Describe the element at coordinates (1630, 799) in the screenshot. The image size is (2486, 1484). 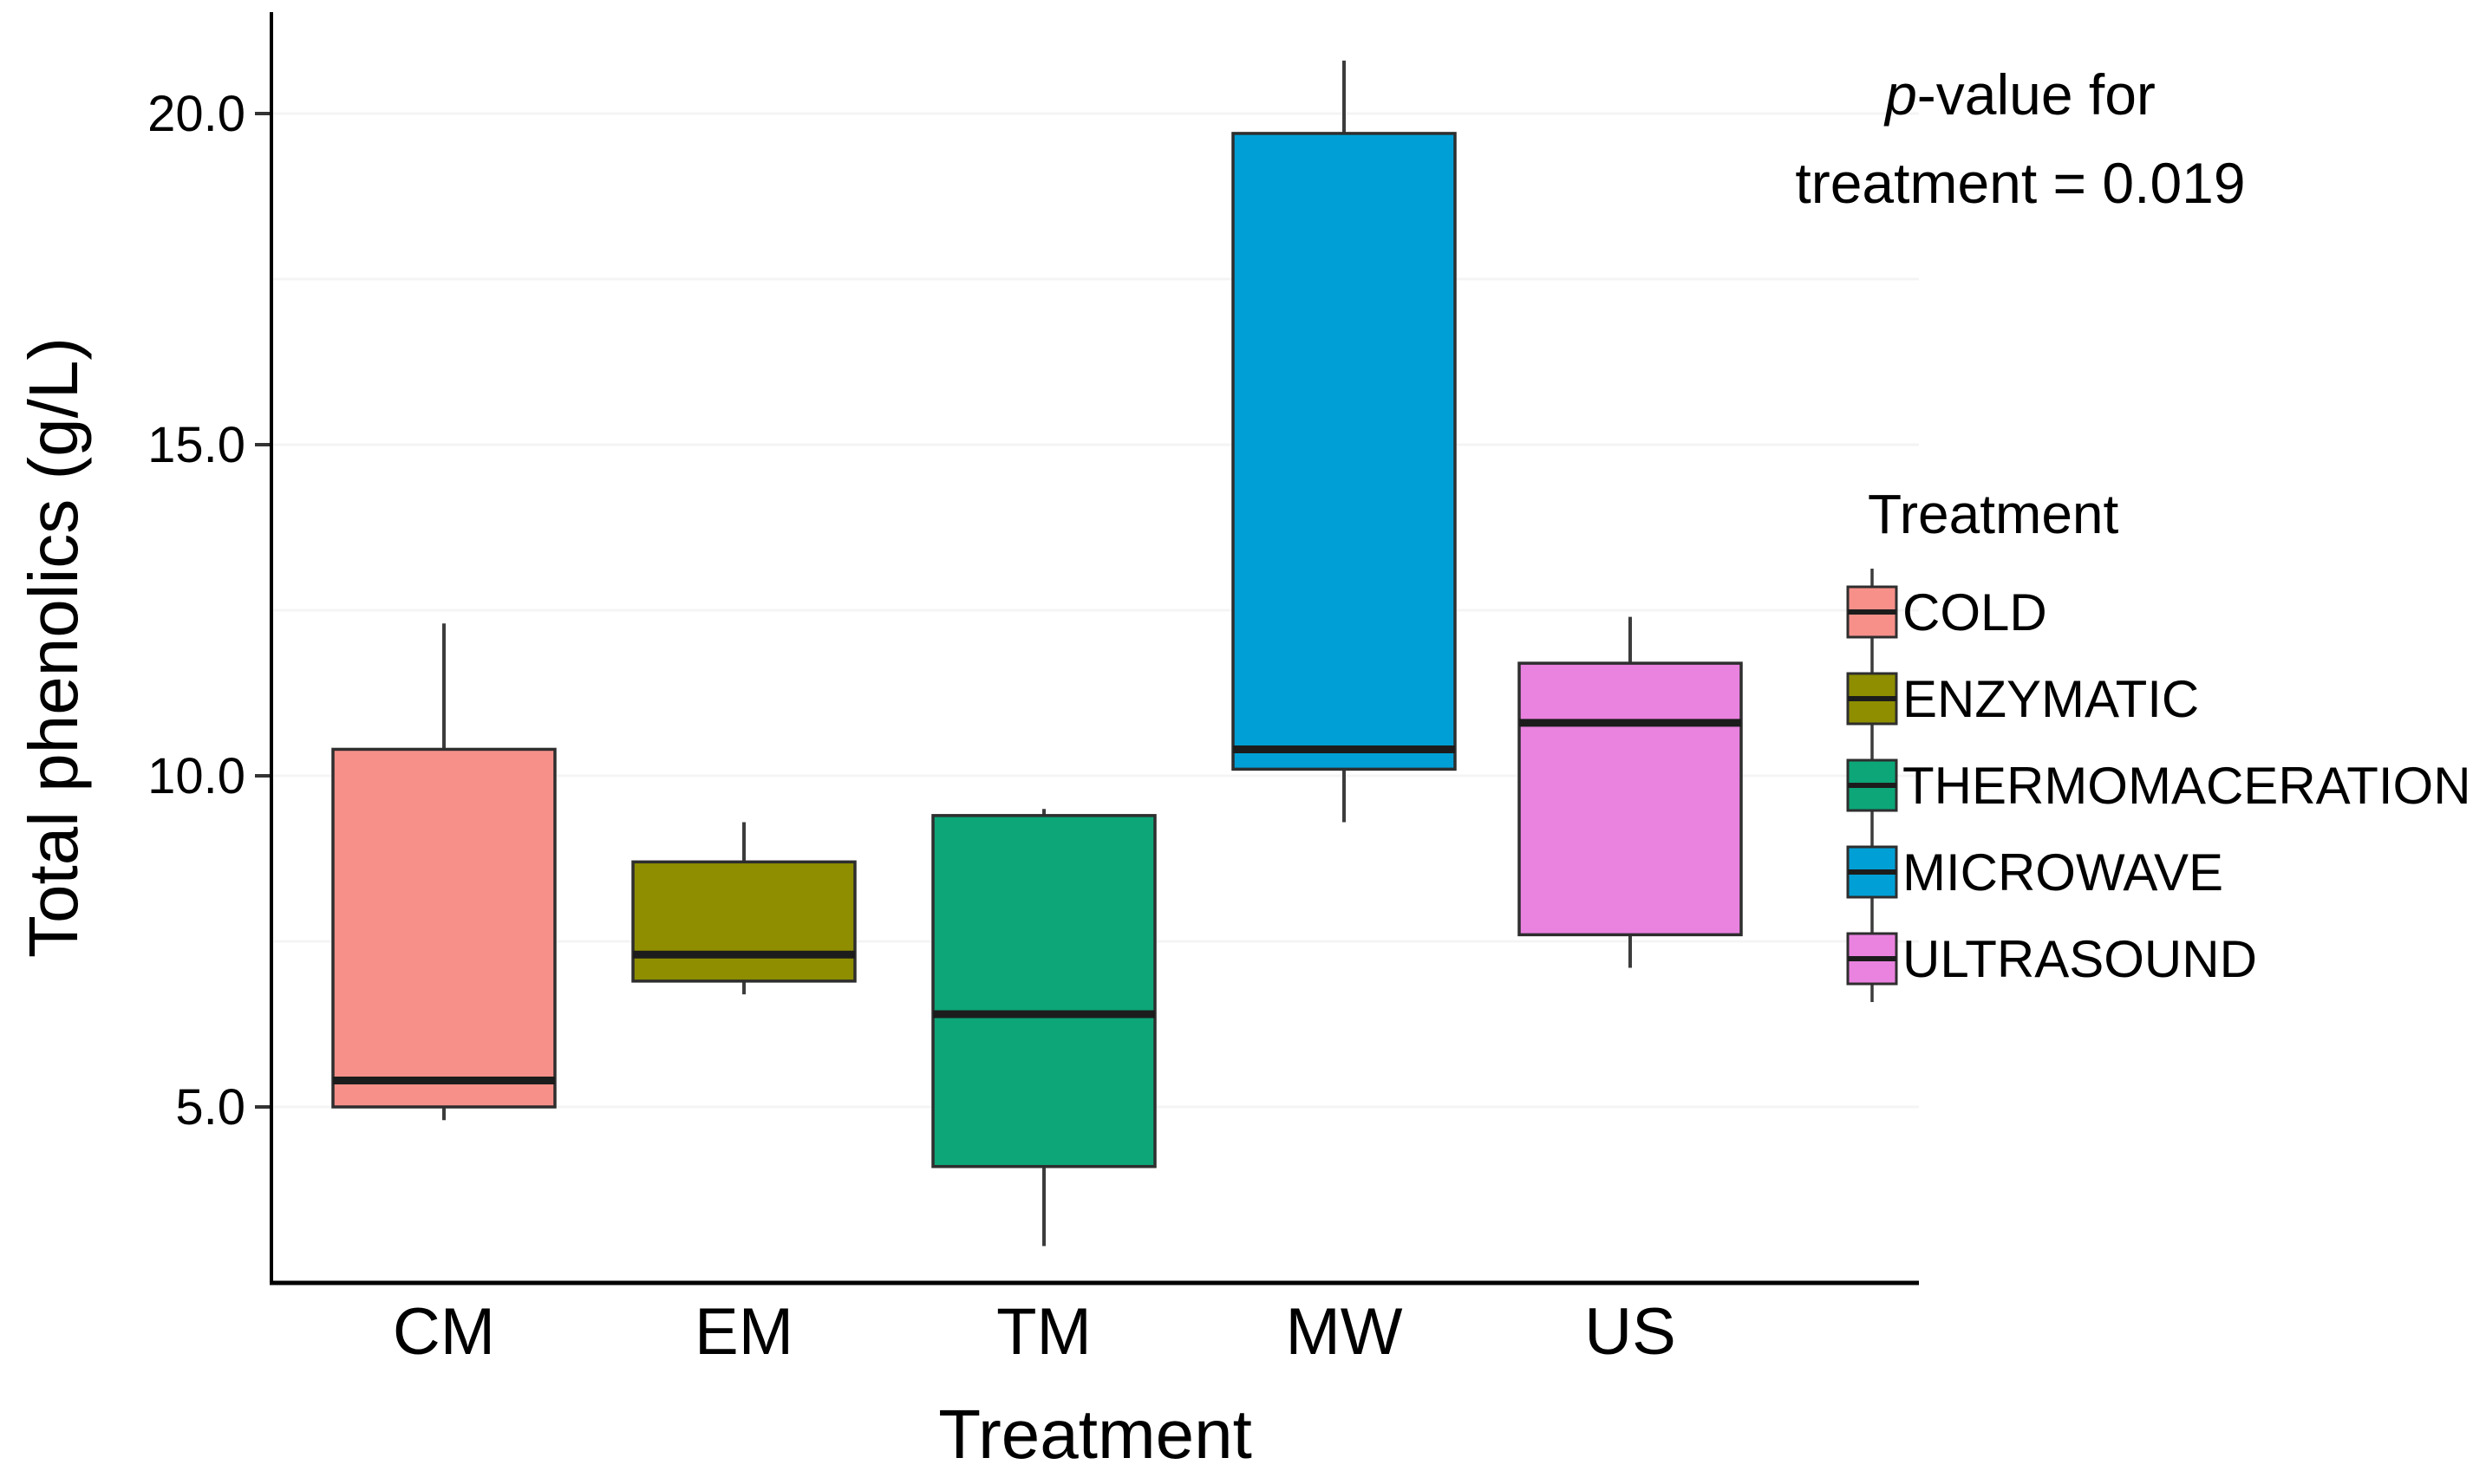
I see `box-US` at that location.